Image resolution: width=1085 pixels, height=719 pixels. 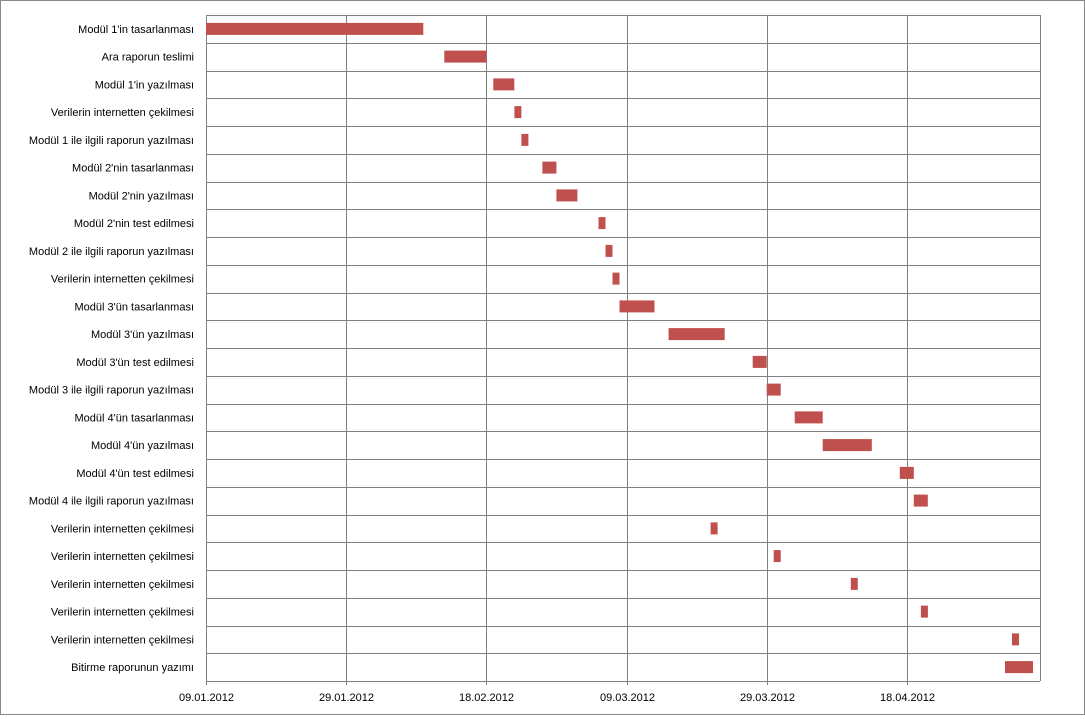 I want to click on task-label: Modül 1'in tasarlanması, so click(x=136, y=30).